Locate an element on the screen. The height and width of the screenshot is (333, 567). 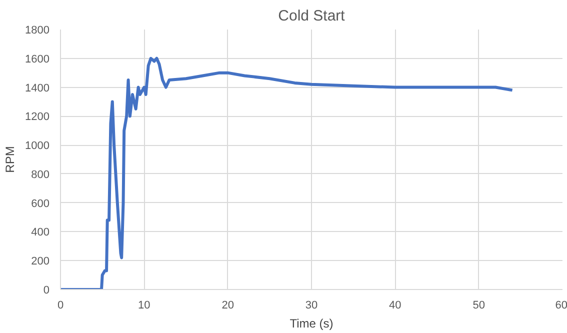
y-tick-label: 600 is located at coordinates (40, 204).